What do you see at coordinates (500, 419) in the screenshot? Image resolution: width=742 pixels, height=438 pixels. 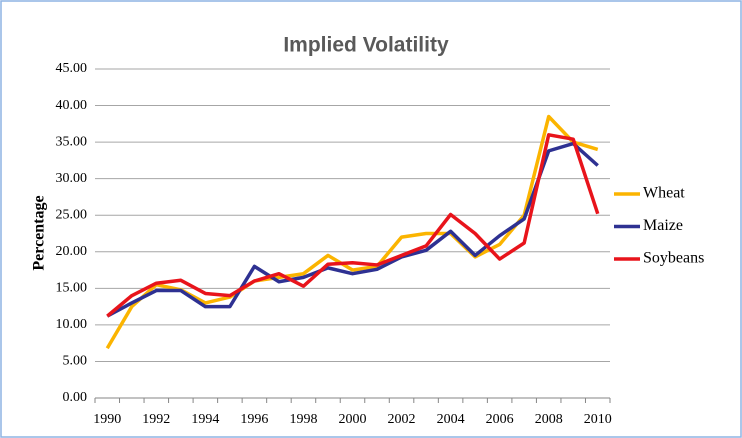 I see `x-tick-label: 2006` at bounding box center [500, 419].